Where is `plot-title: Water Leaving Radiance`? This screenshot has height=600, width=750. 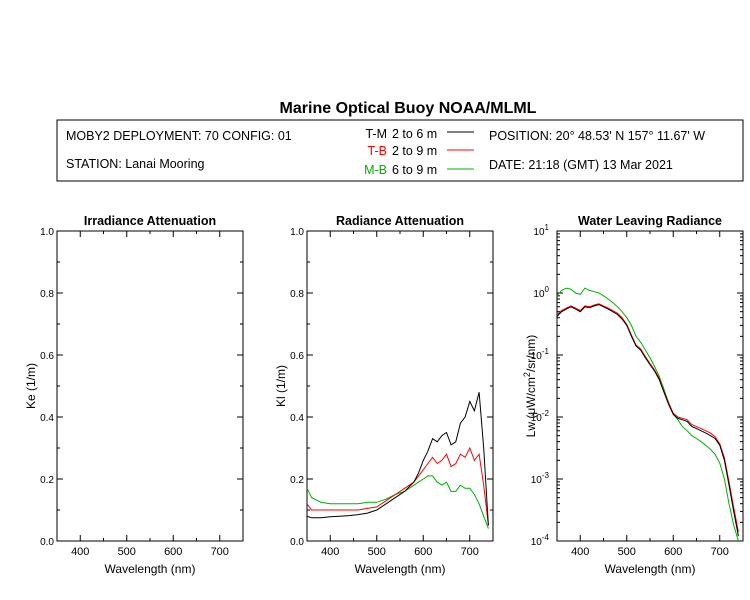 plot-title: Water Leaving Radiance is located at coordinates (650, 221).